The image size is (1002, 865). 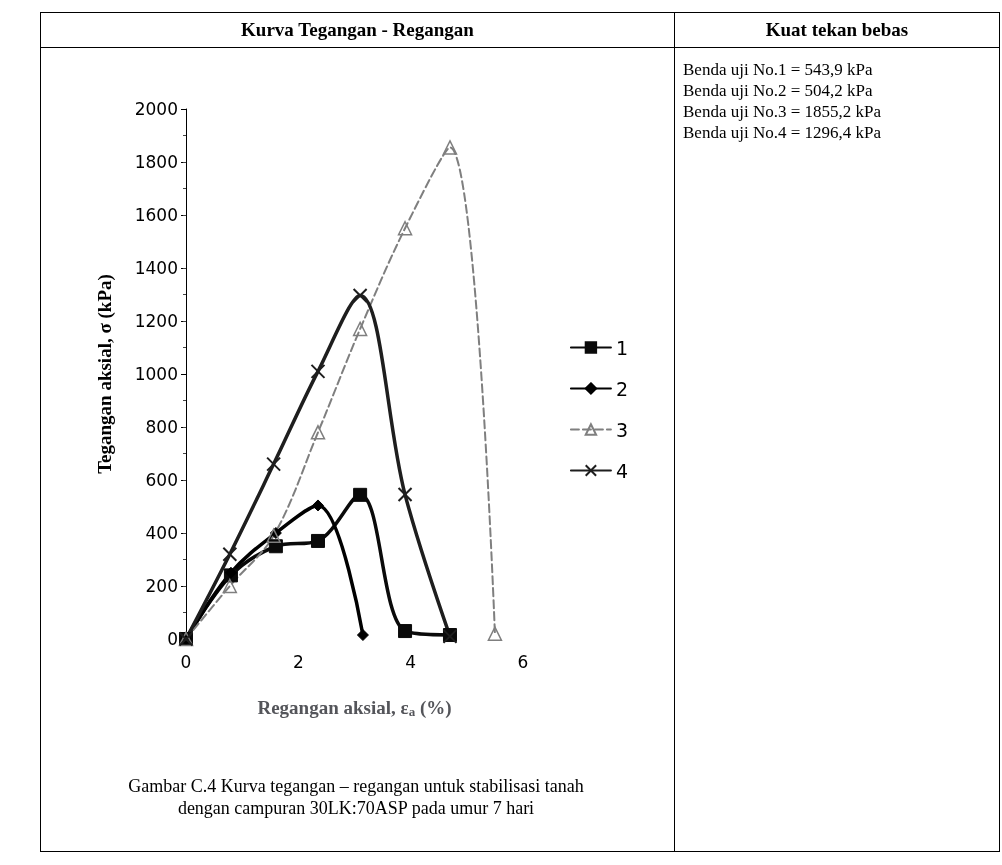 What do you see at coordinates (161, 586) in the screenshot?
I see `y-tick-label: 200` at bounding box center [161, 586].